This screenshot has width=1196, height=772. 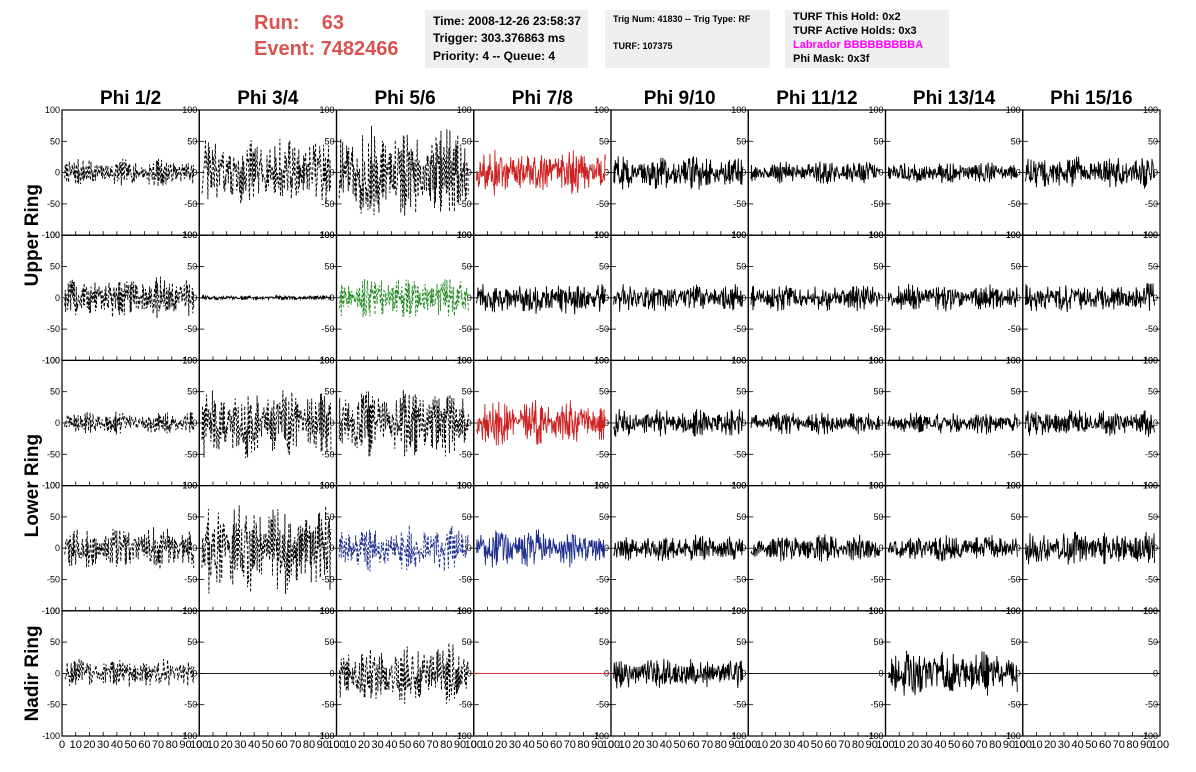 I want to click on phi-label: Phi 11/12, so click(x=816, y=98).